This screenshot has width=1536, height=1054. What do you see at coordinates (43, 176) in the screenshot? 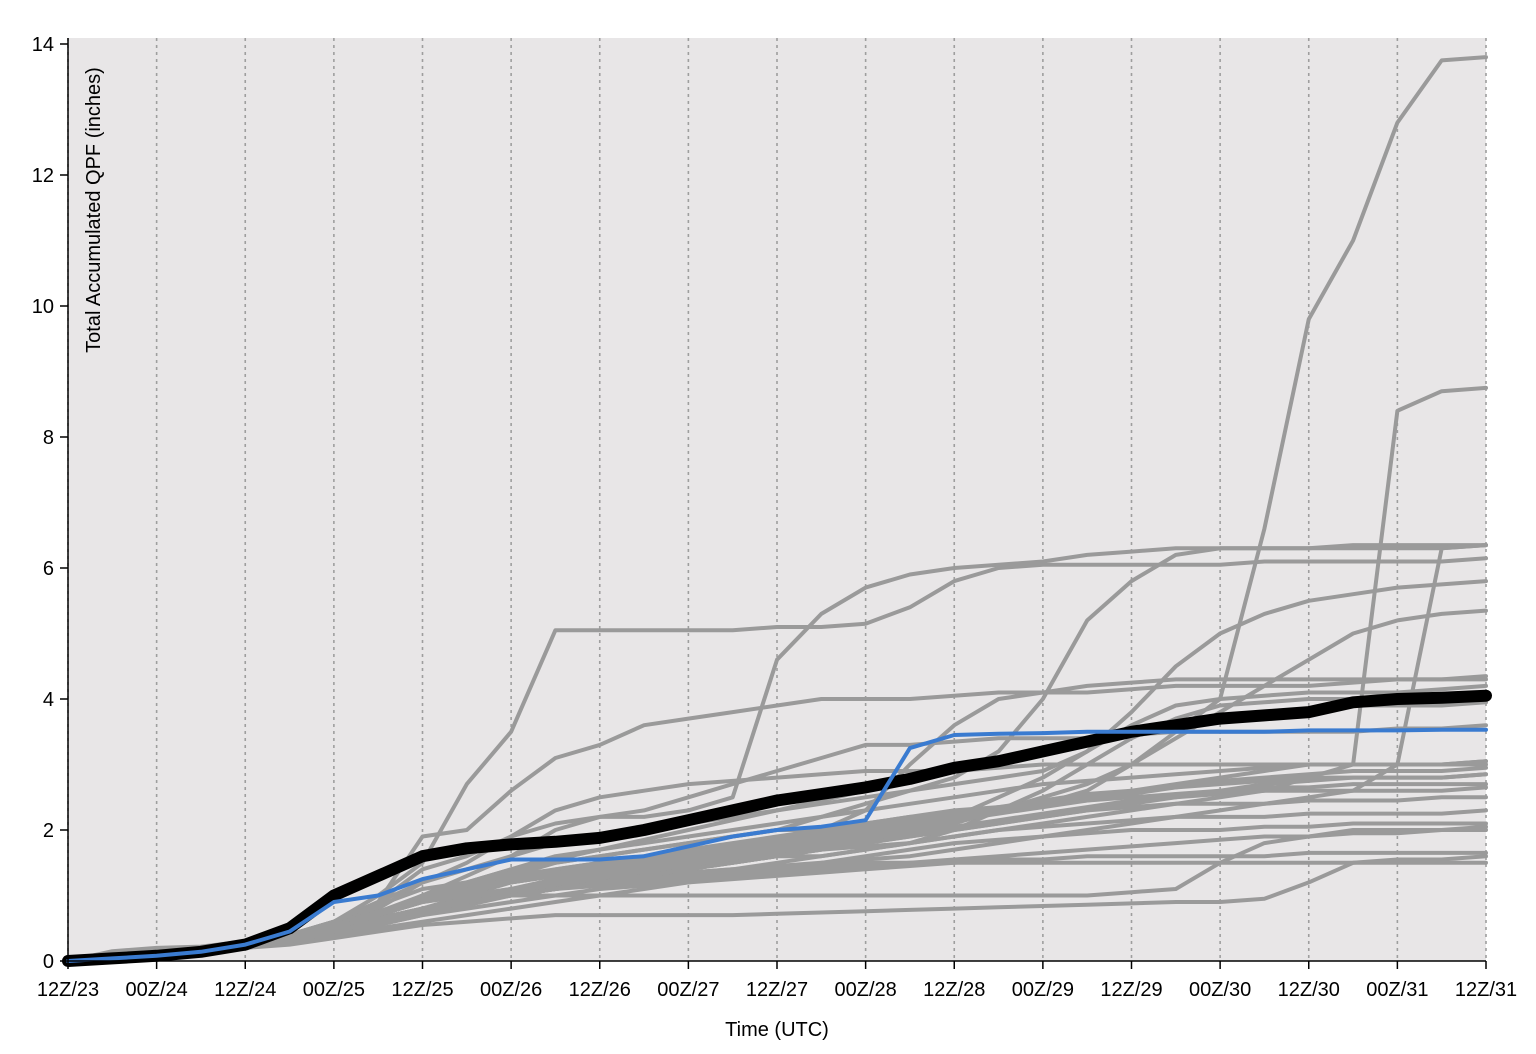
I see `y-tick-label: 12` at bounding box center [43, 176].